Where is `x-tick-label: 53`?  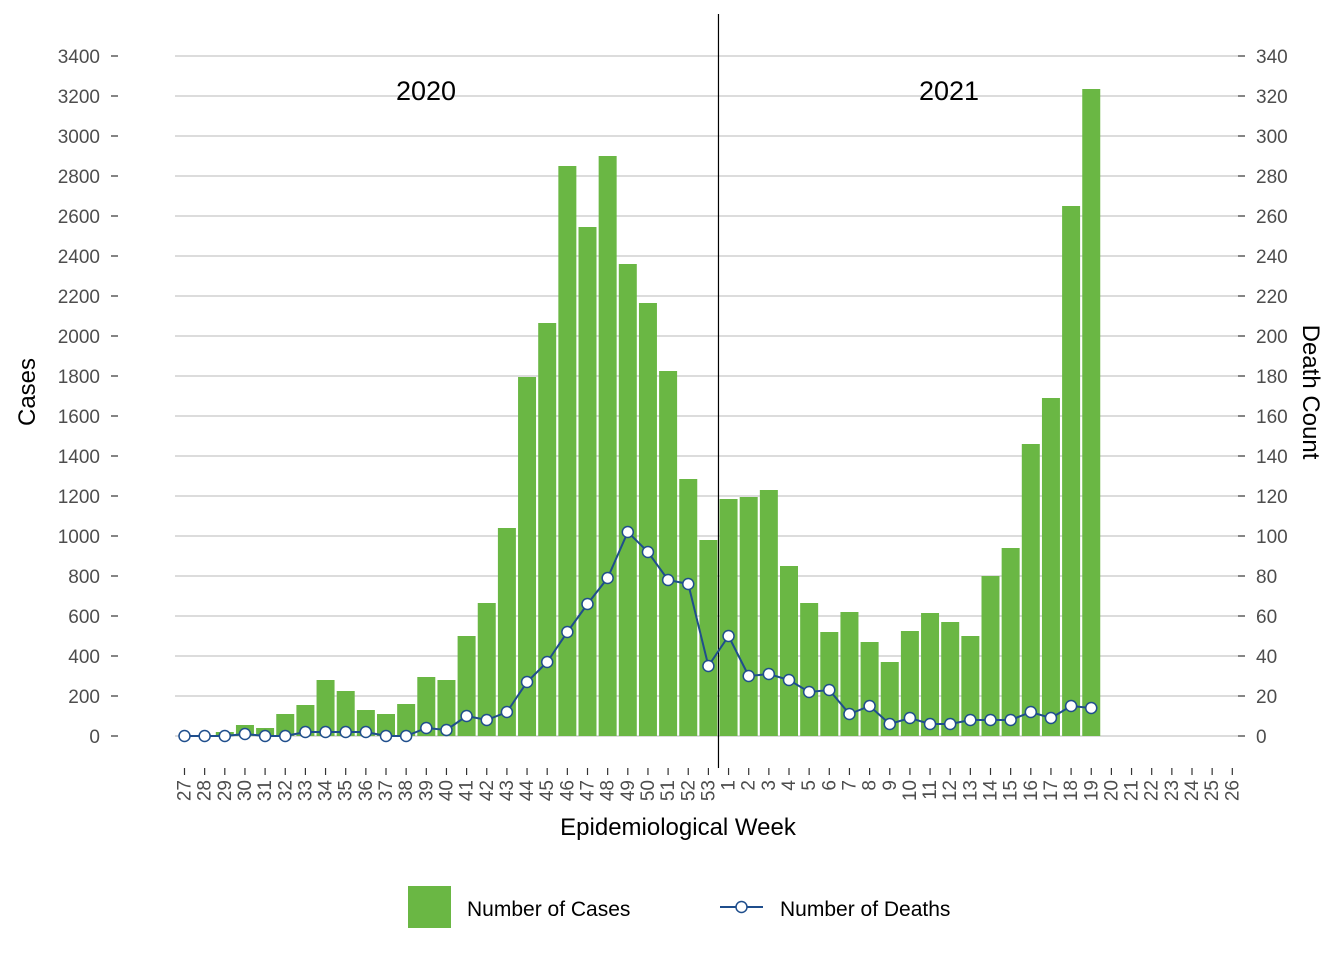
x-tick-label: 53 is located at coordinates (708, 790).